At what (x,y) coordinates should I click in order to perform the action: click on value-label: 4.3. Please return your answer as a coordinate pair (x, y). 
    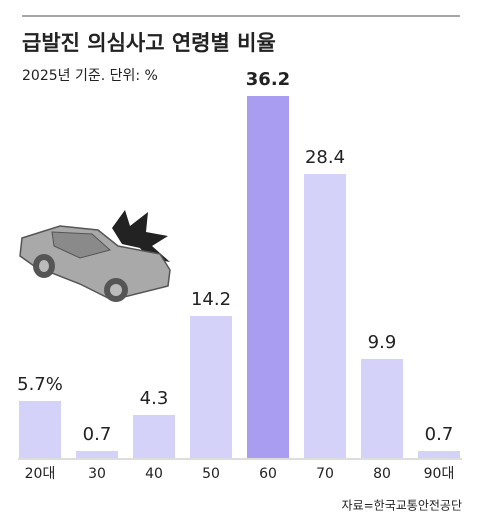
    Looking at the image, I should click on (154, 398).